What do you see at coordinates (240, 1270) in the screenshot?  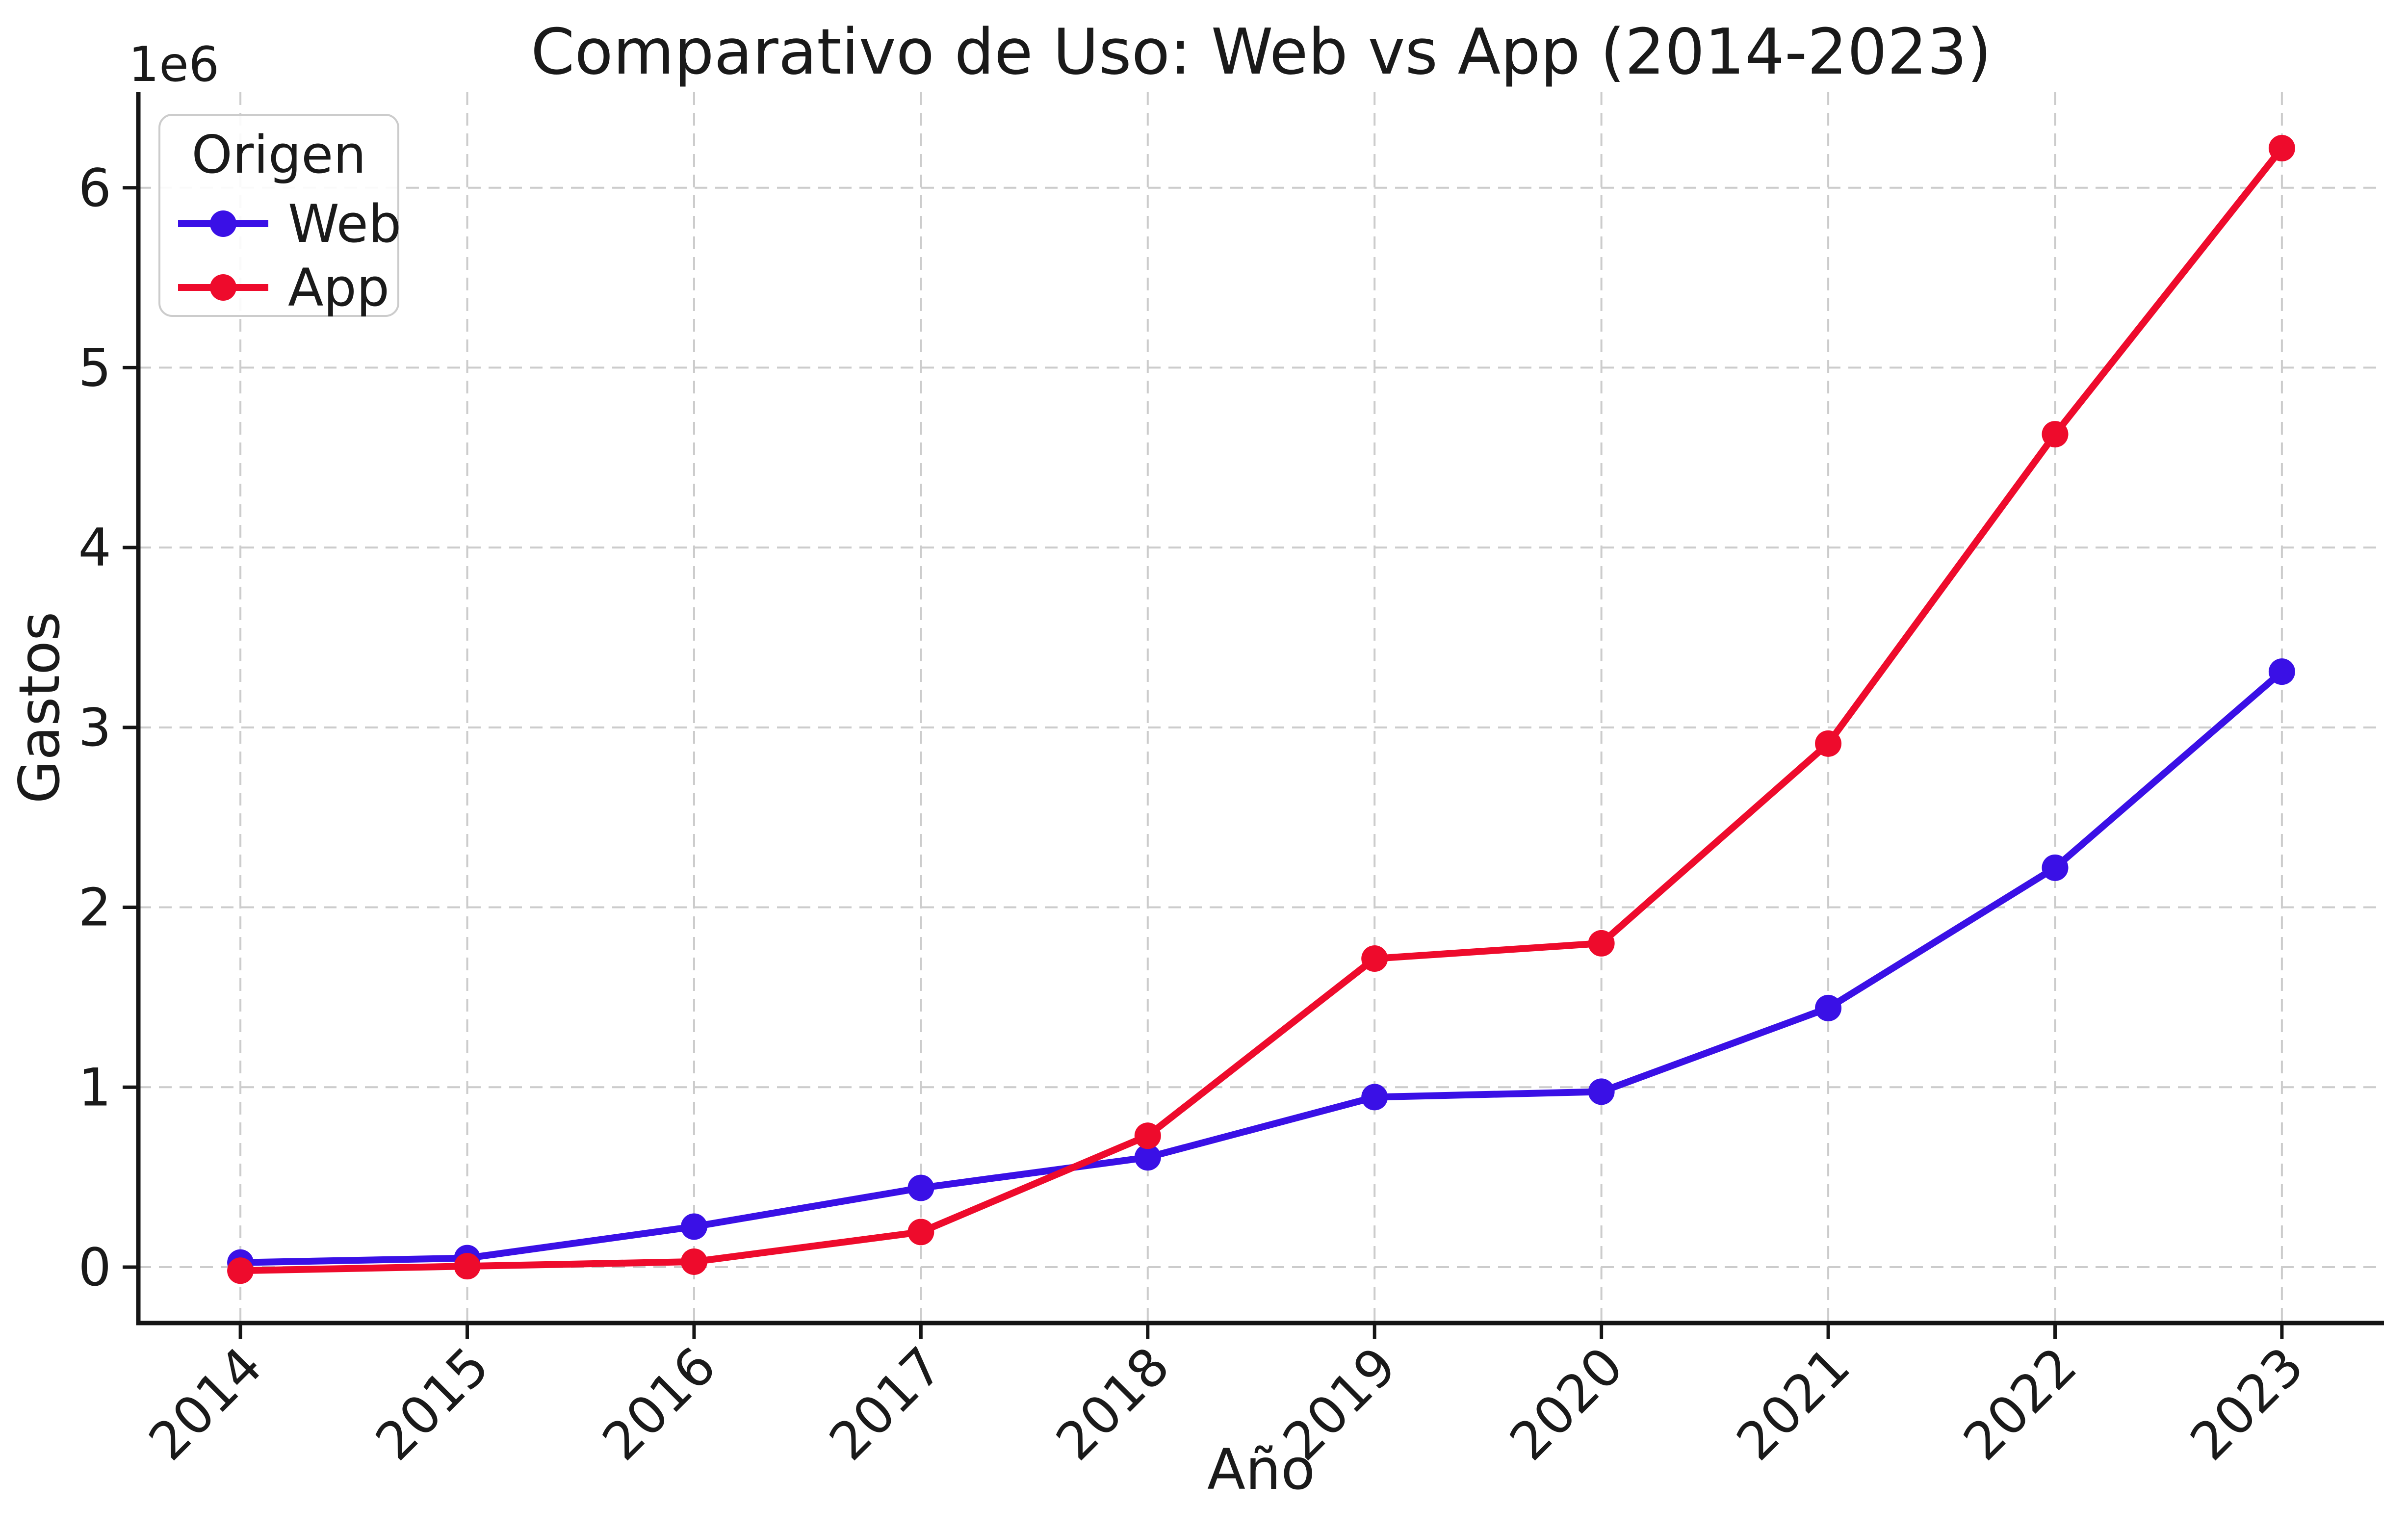 I see `data-point-app-2014` at bounding box center [240, 1270].